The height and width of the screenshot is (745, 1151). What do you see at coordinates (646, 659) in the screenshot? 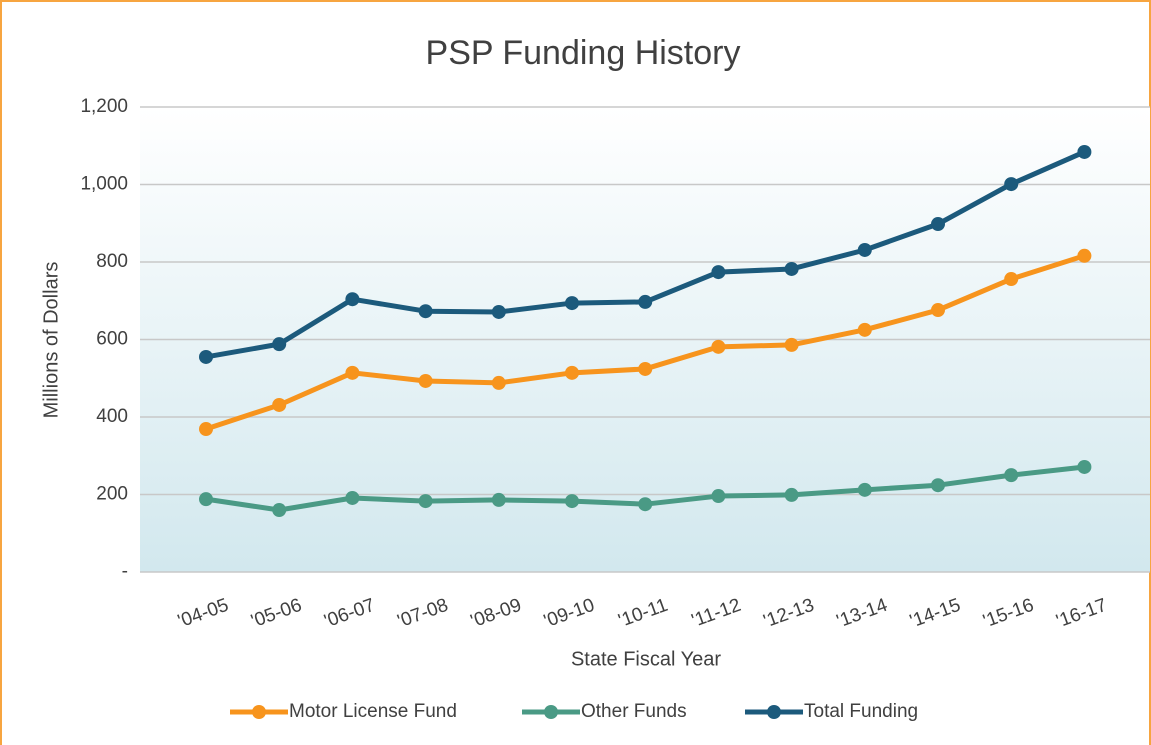
I see `x-axis-label: State Fiscal Year` at bounding box center [646, 659].